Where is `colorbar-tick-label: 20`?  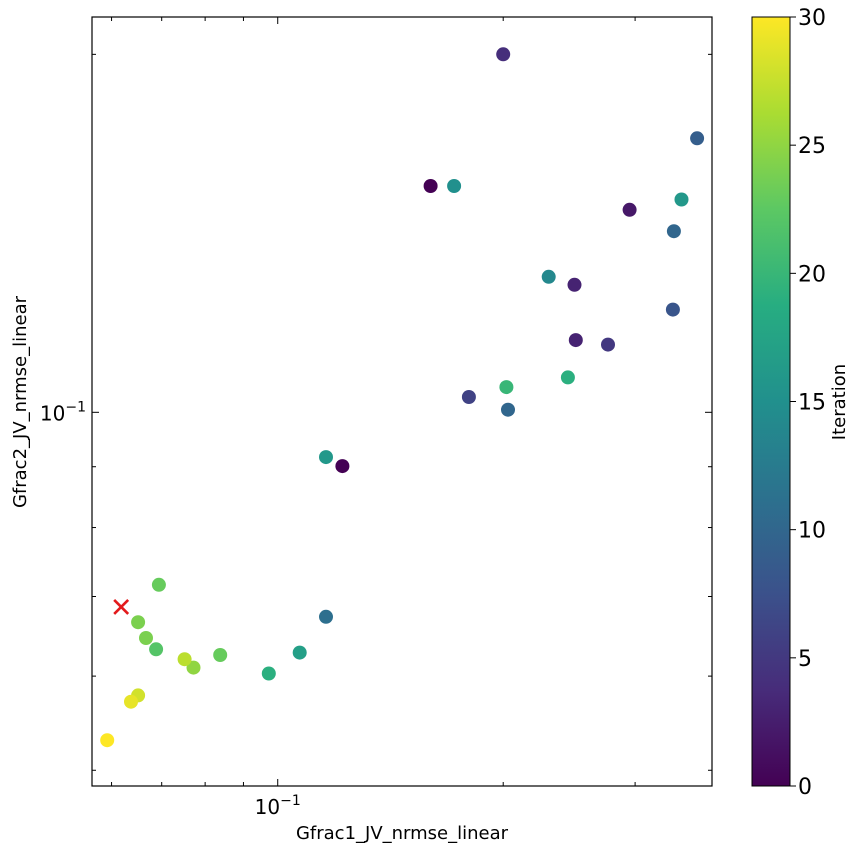
colorbar-tick-label: 20 is located at coordinates (812, 274).